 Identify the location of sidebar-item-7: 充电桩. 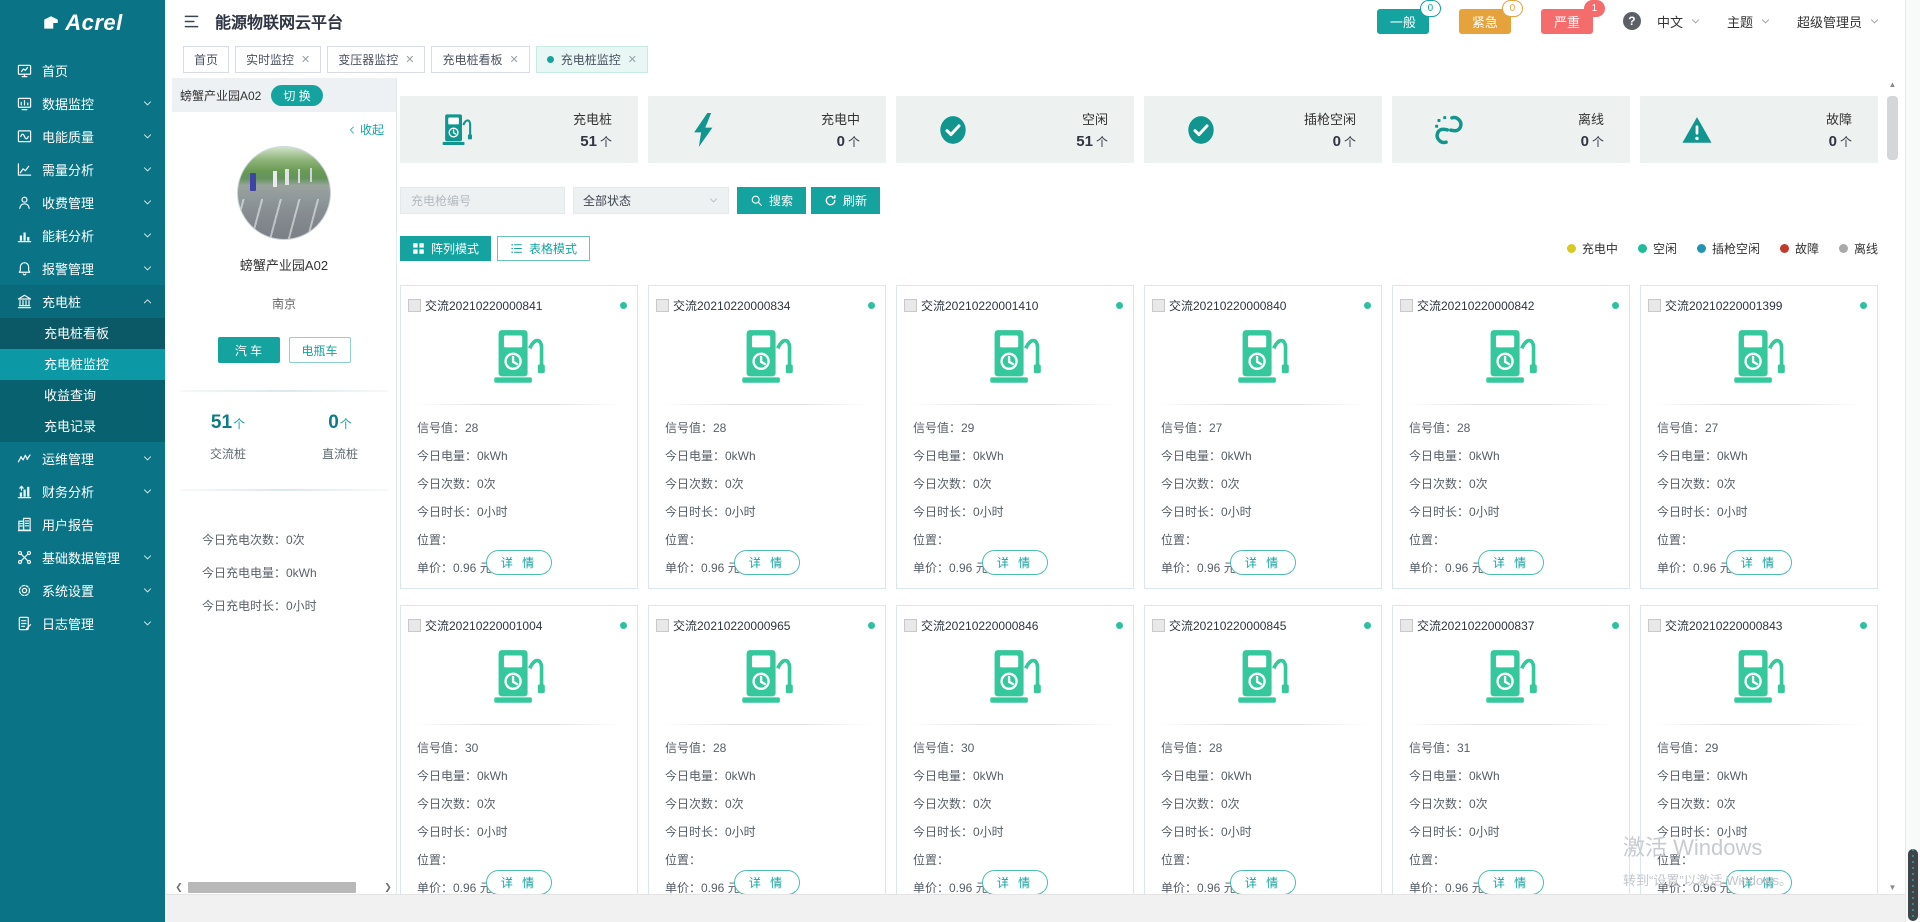
(82, 301).